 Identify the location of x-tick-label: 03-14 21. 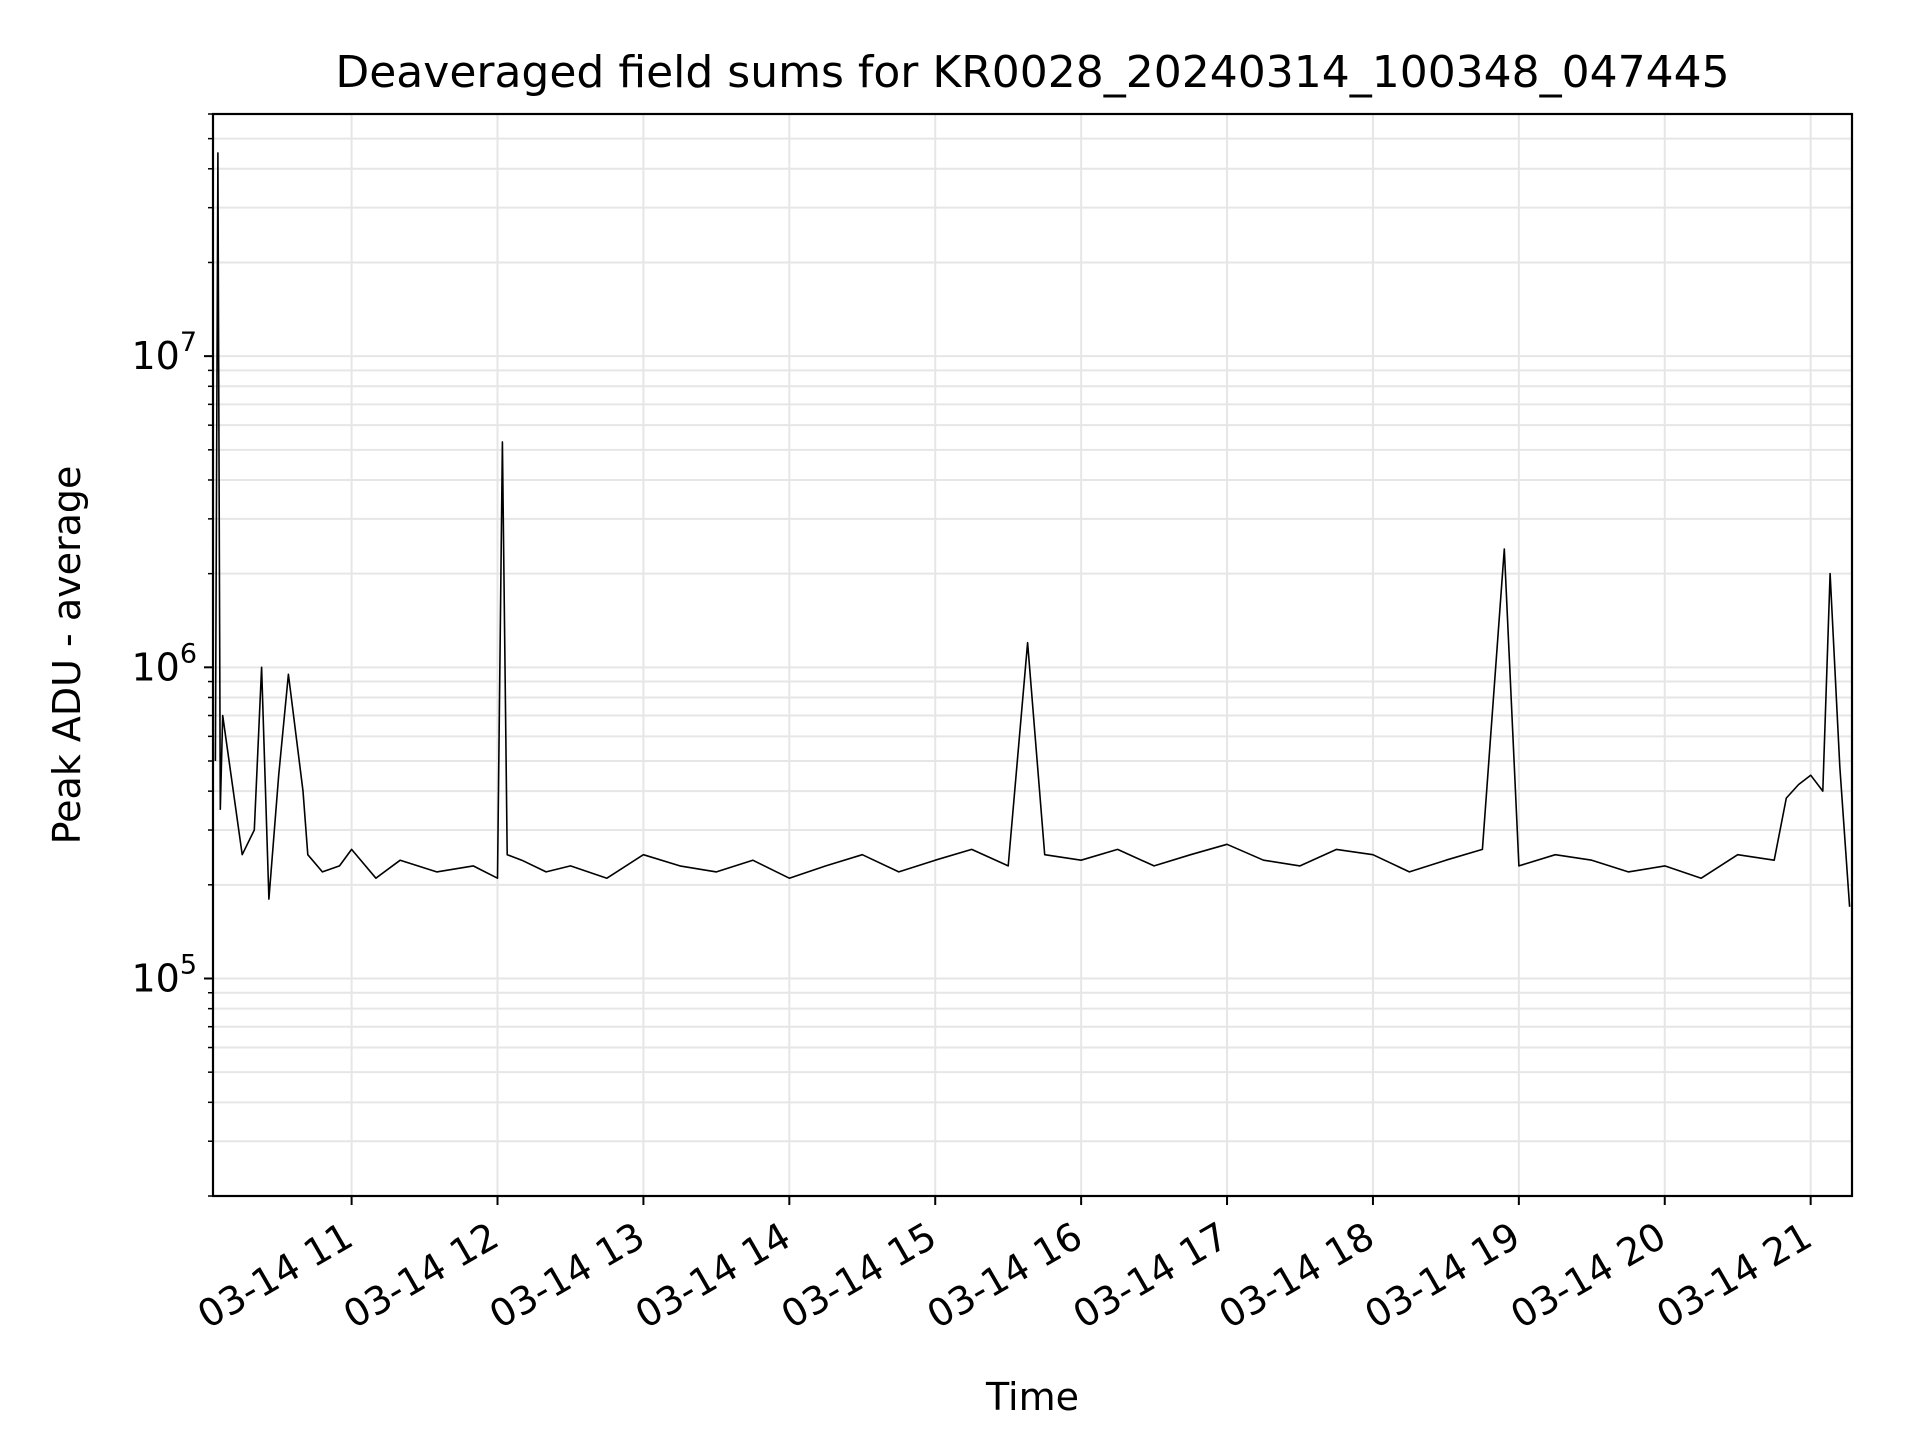
(1734, 1276).